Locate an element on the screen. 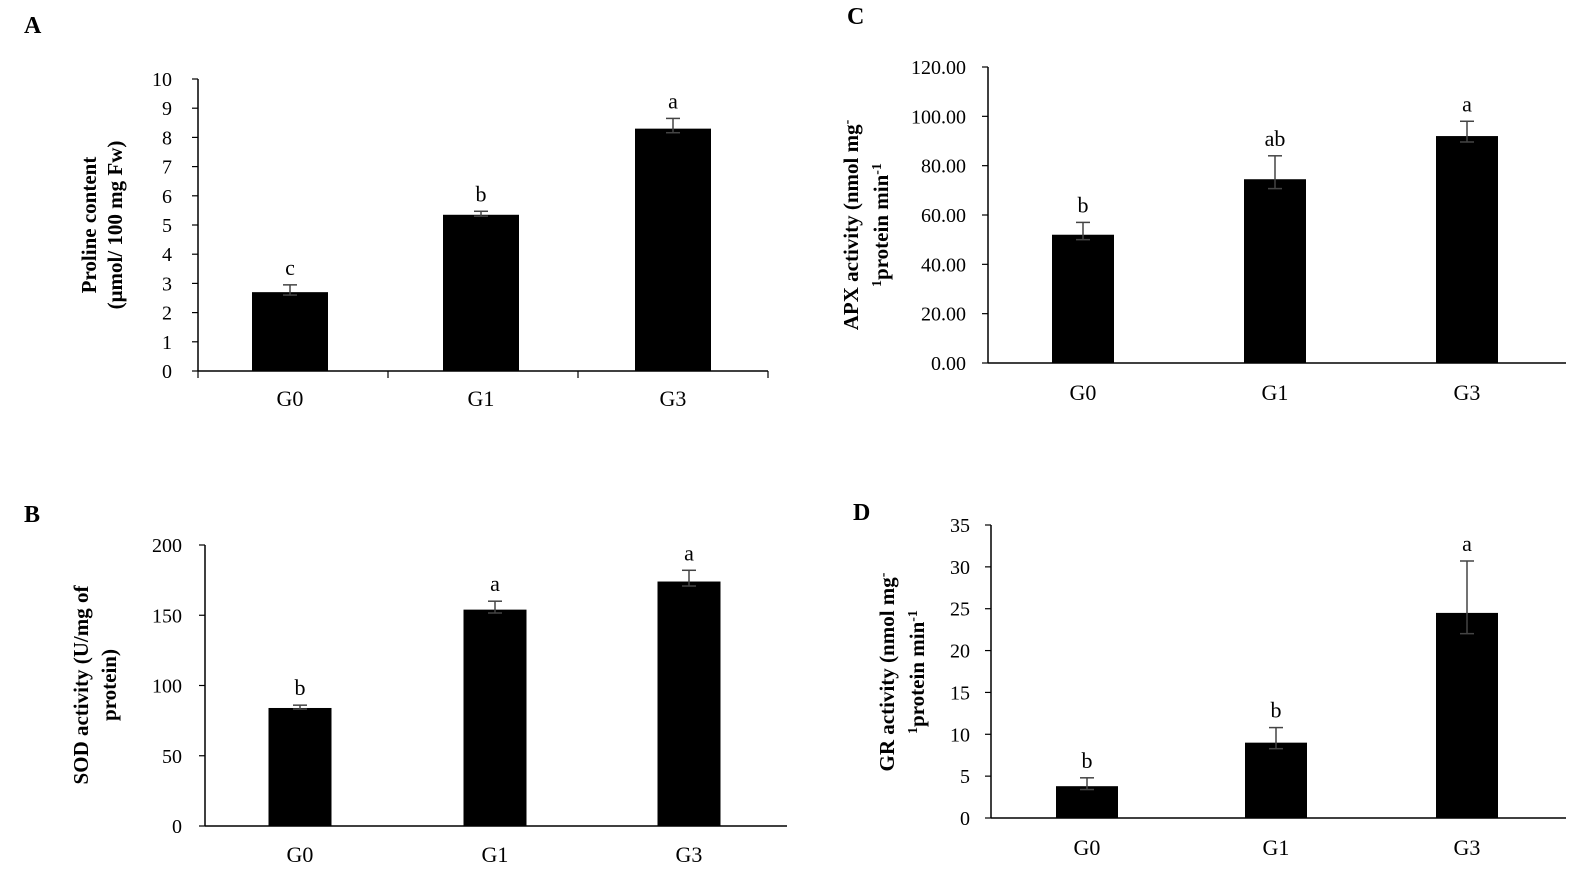  y-tick-label: 20 is located at coordinates (960, 652).